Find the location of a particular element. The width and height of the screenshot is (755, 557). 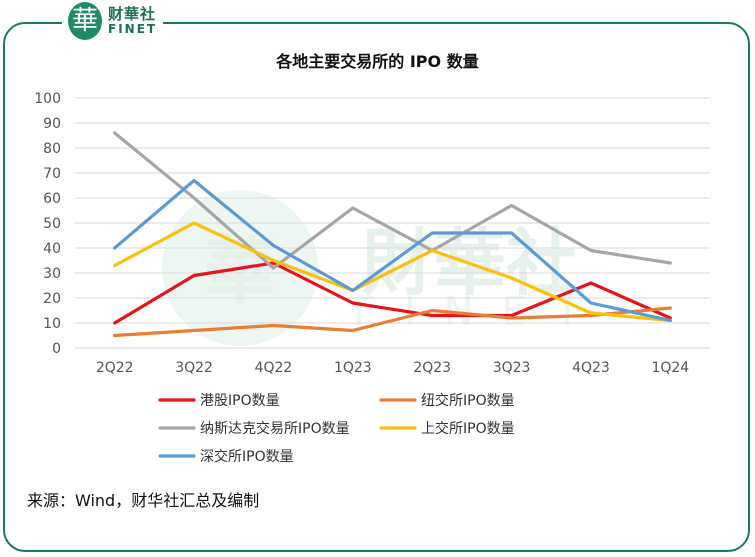

brand-name-en: FINET is located at coordinates (133, 28).